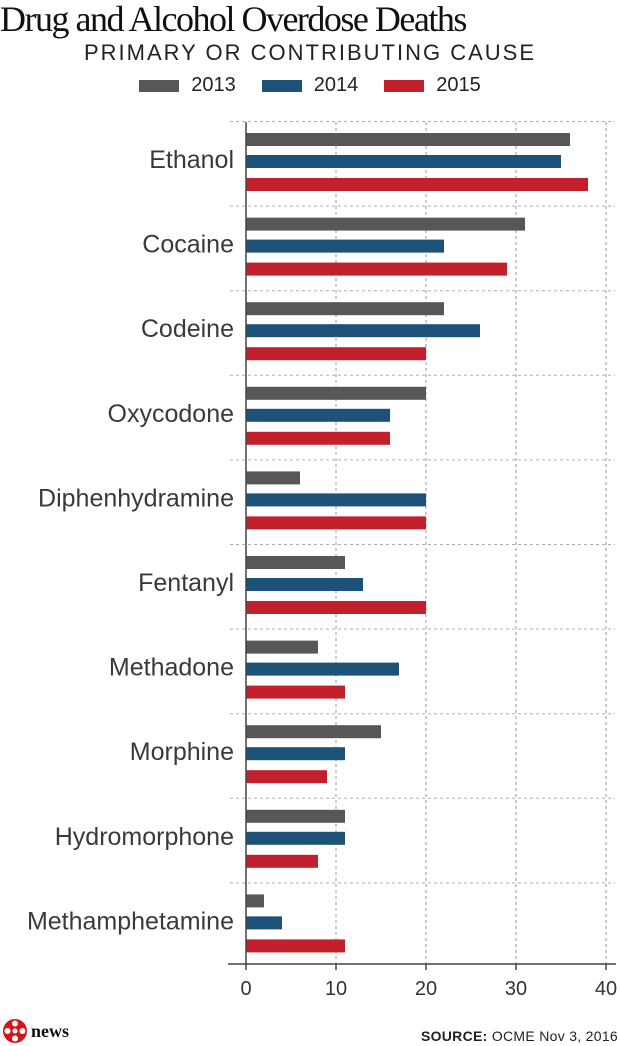 The height and width of the screenshot is (1046, 620). Describe the element at coordinates (376, 269) in the screenshot. I see `bar-cocaine-2015` at that location.